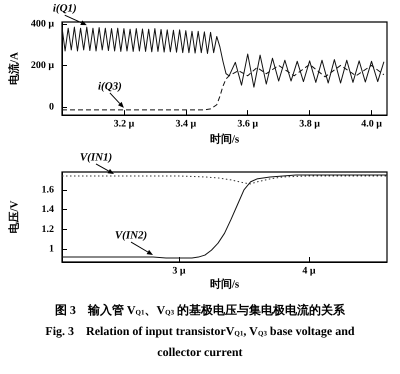  Describe the element at coordinates (179, 271) in the screenshot. I see `x-tick-label: 3 μ` at that location.